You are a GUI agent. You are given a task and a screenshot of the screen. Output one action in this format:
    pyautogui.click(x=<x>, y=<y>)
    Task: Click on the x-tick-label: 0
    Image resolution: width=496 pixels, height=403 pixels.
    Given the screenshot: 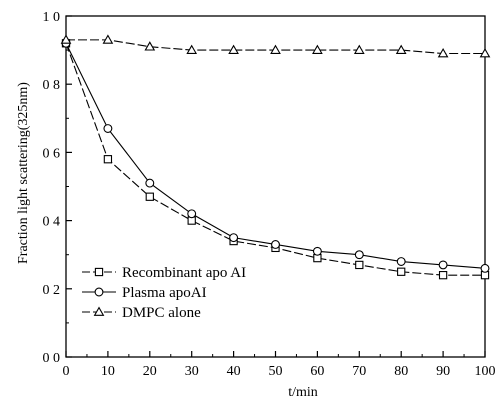 What is the action you would take?
    pyautogui.click(x=66, y=371)
    